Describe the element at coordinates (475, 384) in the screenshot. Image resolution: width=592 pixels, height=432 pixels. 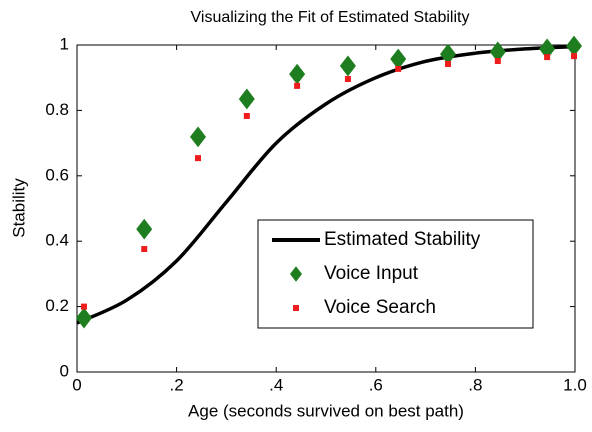
I see `x-tick-label: .8` at that location.